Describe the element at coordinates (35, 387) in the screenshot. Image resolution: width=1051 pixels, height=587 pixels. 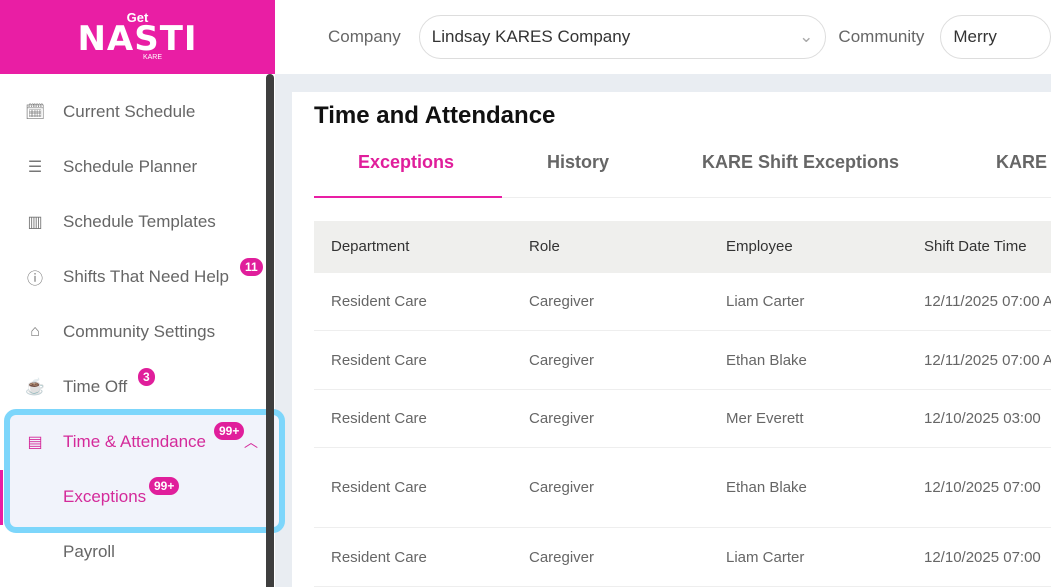
I see `coffee-icon: ☕` at that location.